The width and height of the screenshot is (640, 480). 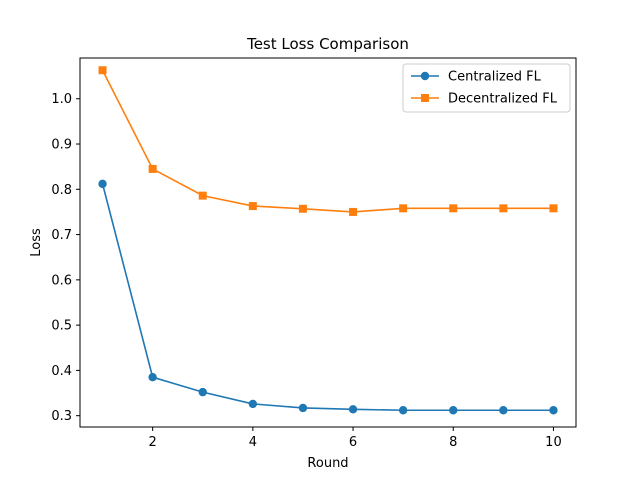 I want to click on legend-box, so click(x=486, y=88).